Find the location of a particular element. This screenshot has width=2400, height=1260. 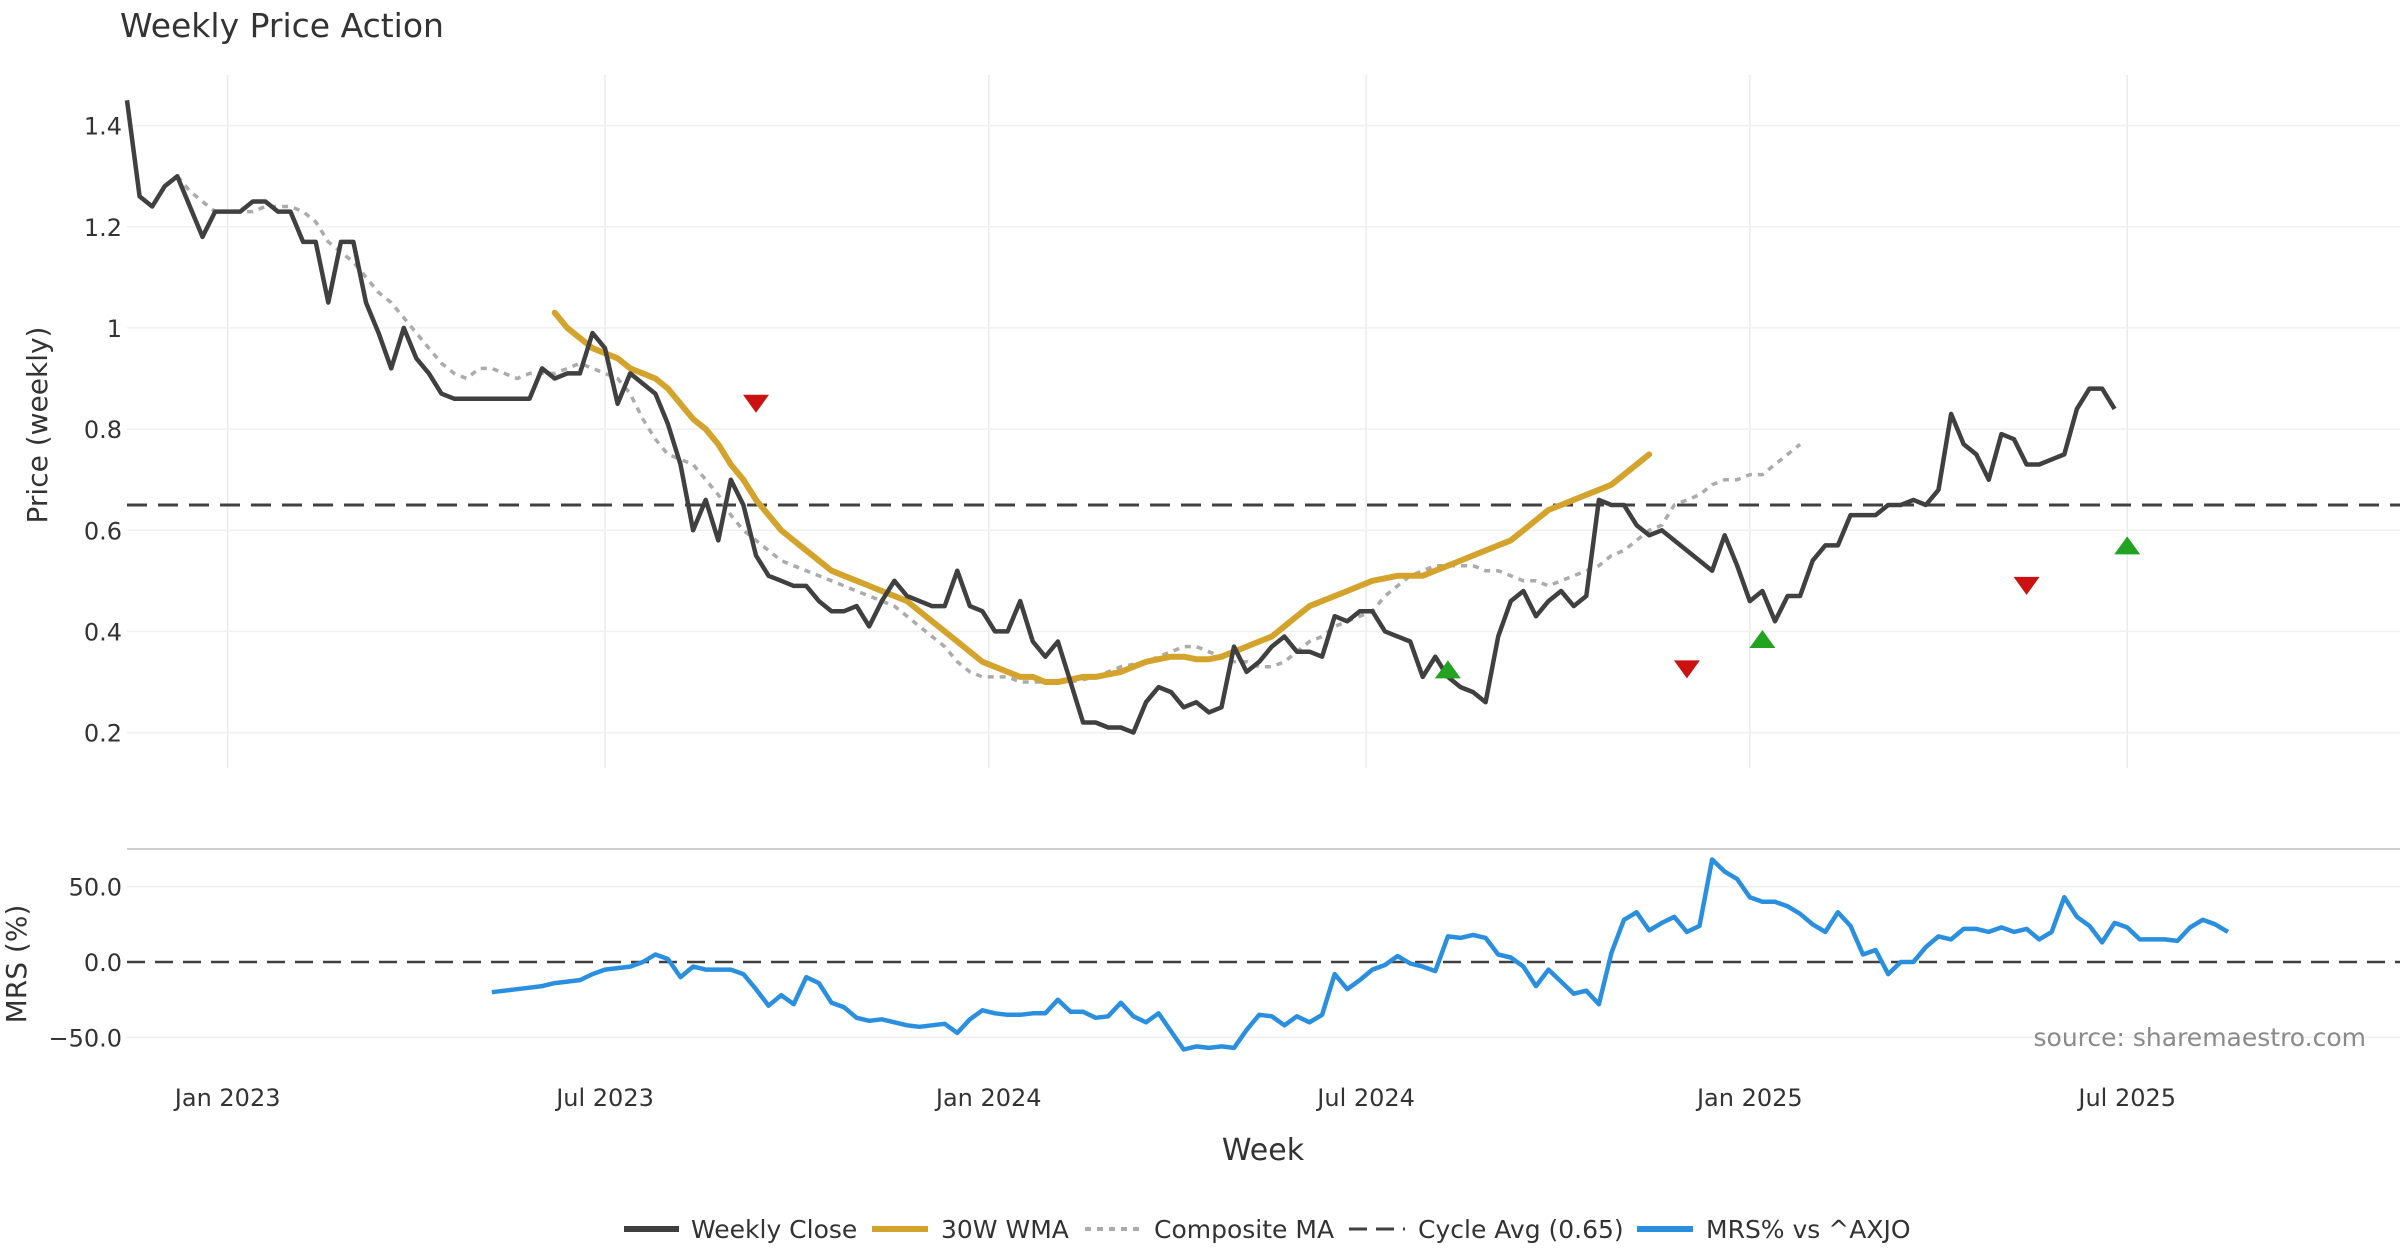

legend-item-30w-wma: 30W WMA is located at coordinates (970, 1229).